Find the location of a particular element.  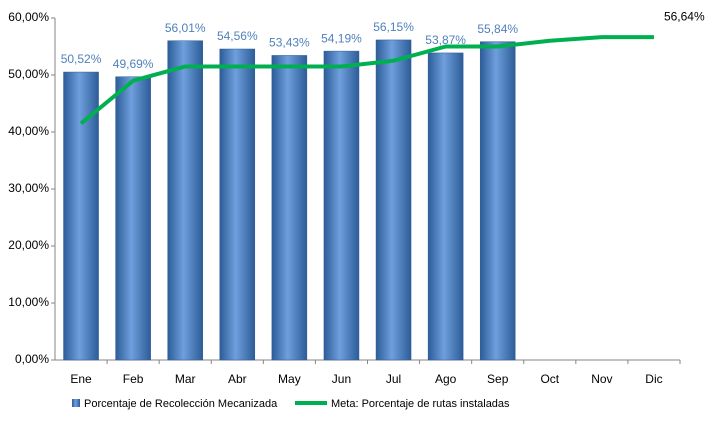

y-tick-label: 20,00% is located at coordinates (28, 245).